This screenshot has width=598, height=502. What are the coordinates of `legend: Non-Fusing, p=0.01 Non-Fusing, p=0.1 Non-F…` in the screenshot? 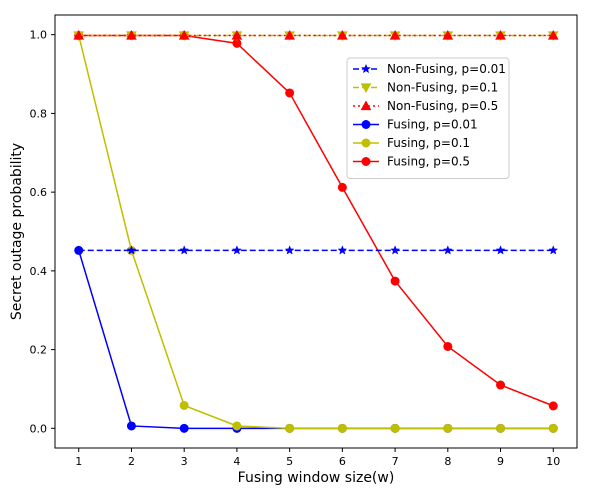 It's located at (428, 118).